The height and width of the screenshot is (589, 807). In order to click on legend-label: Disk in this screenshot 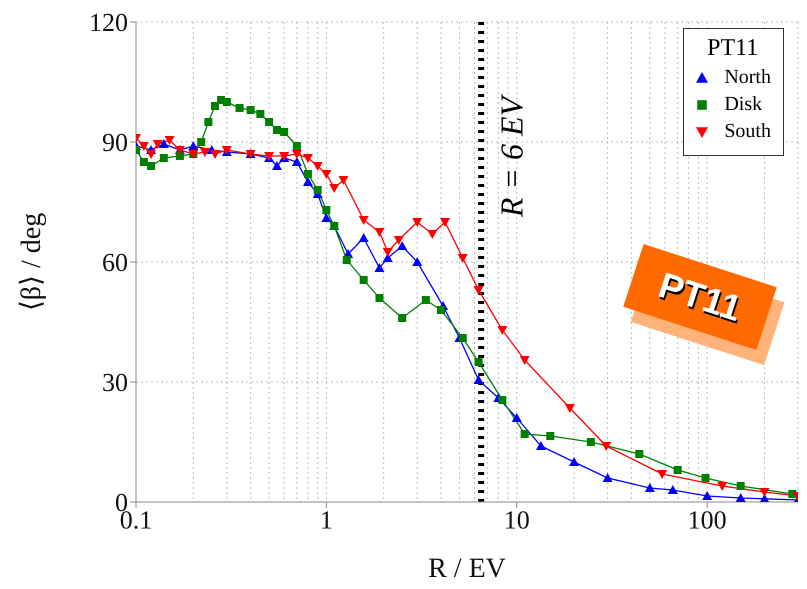, I will do `click(743, 104)`.